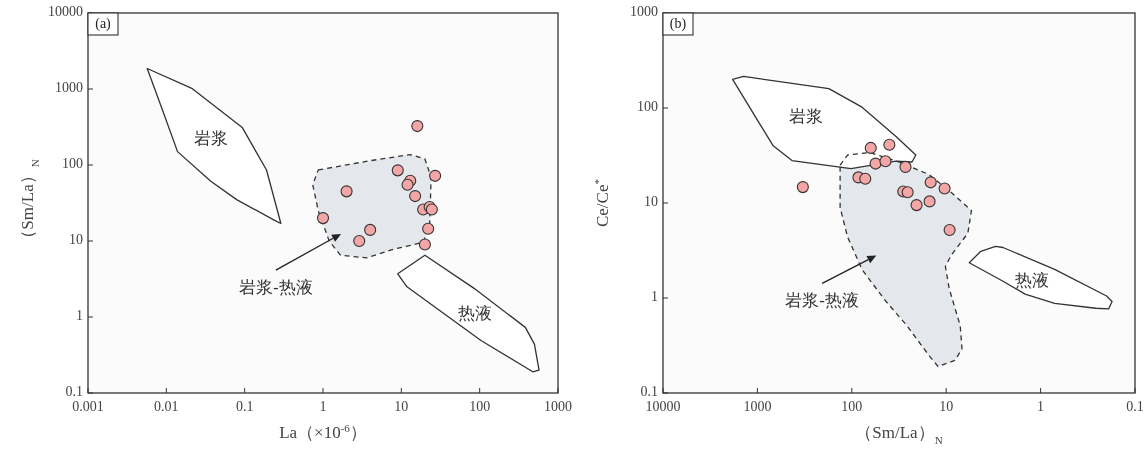 The height and width of the screenshot is (450, 1146). Describe the element at coordinates (899, 434) in the screenshot. I see `x-axis-title: （Sm/La）$_{N}$` at that location.